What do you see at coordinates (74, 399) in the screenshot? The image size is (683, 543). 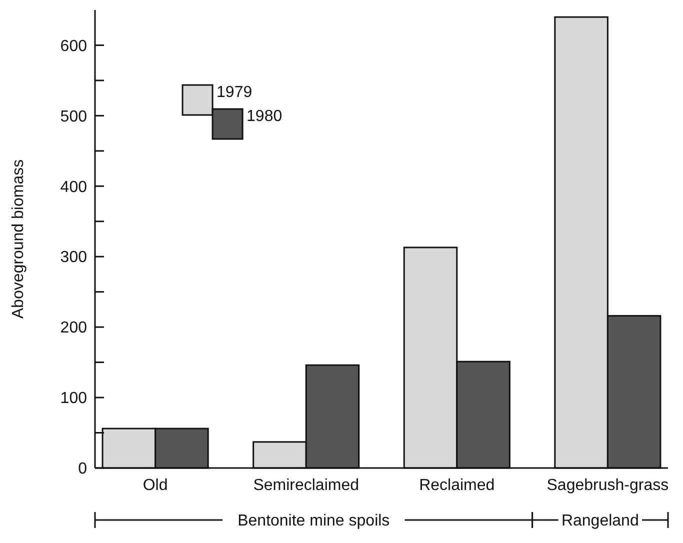 I see `y-tick-label: 100` at bounding box center [74, 399].